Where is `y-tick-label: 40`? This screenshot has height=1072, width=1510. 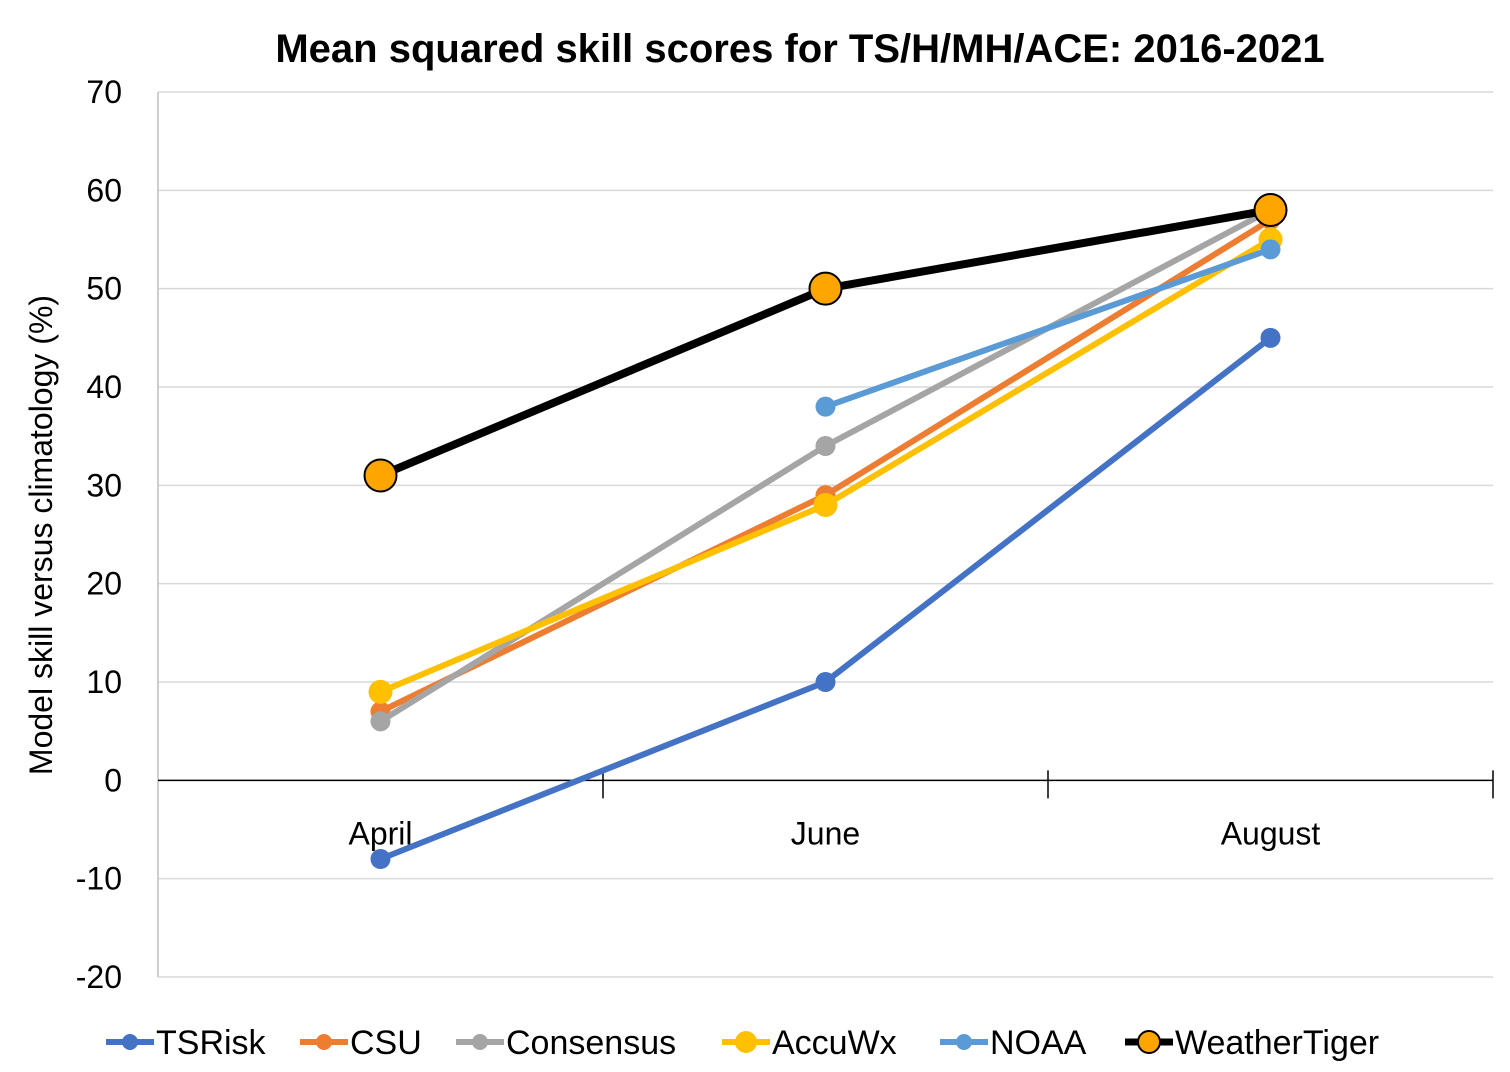 y-tick-label: 40 is located at coordinates (104, 387).